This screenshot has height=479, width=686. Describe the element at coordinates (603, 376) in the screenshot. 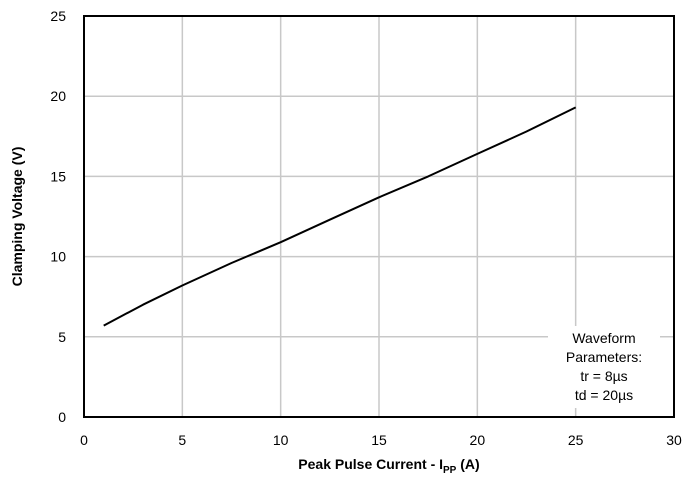

I see `note-line: tr = 8µs` at that location.